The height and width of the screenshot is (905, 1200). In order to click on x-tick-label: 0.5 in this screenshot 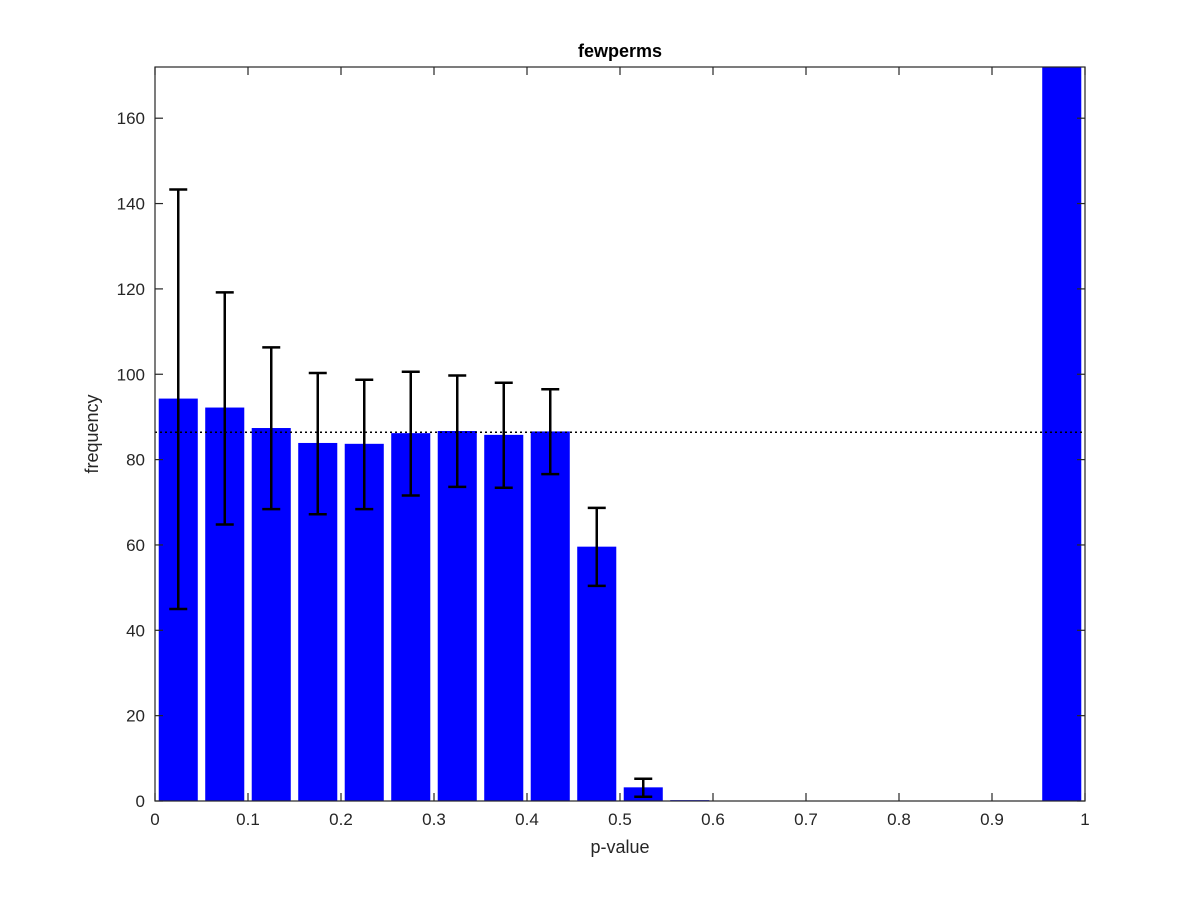, I will do `click(620, 819)`.